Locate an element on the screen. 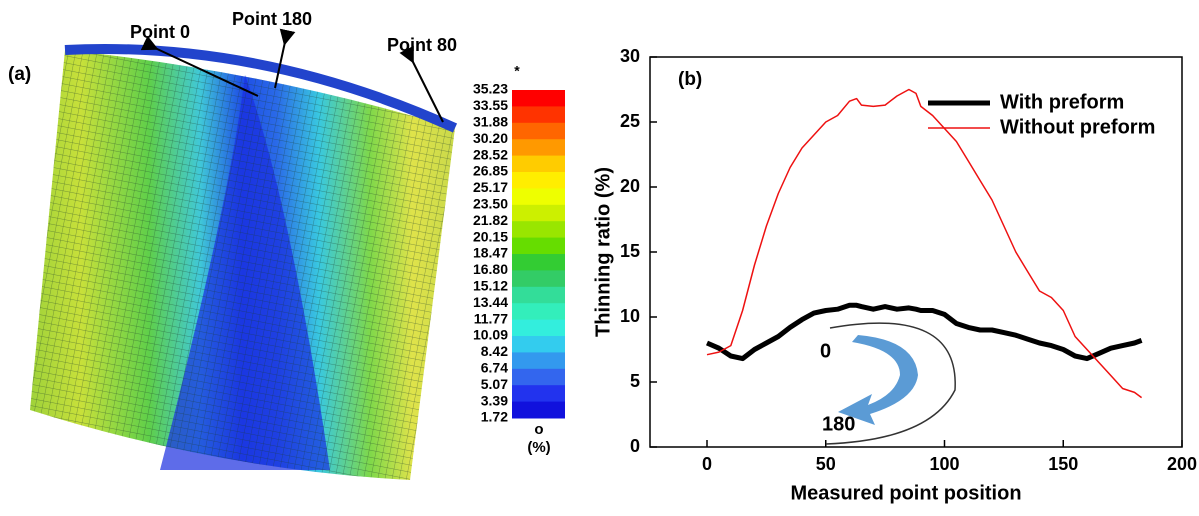  colorbar-label: 23.50 is located at coordinates (490, 204).